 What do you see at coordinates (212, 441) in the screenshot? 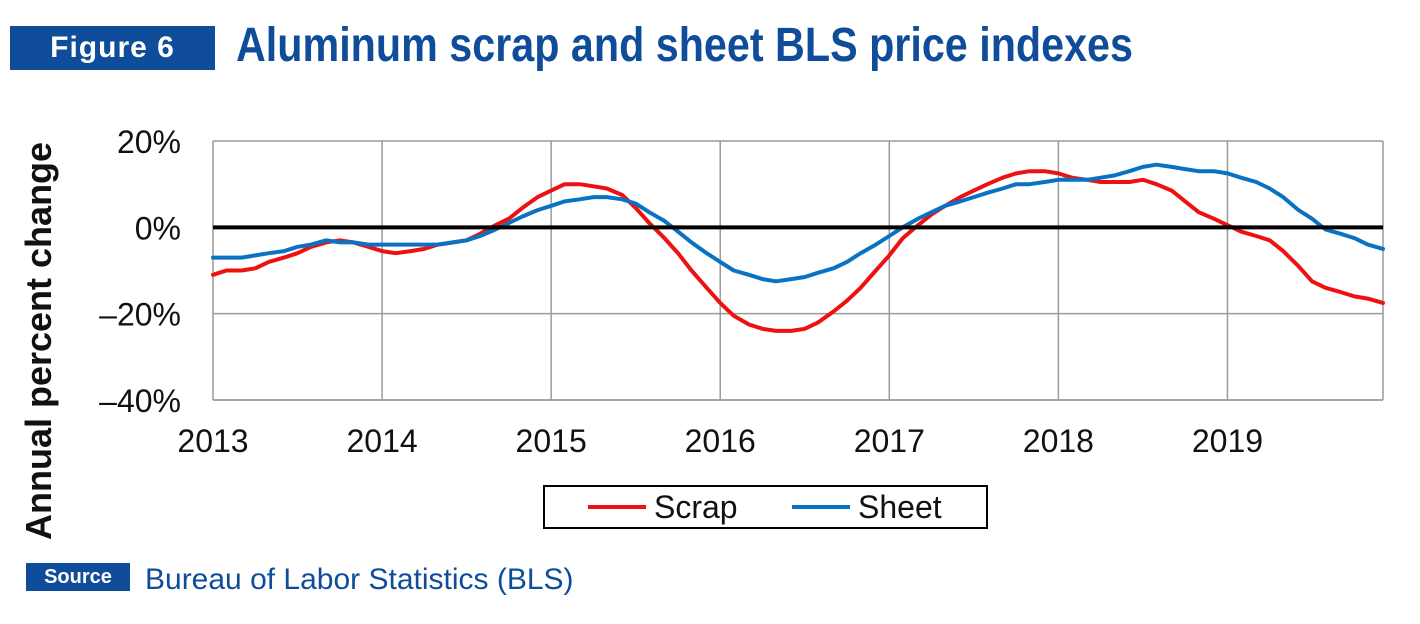
I see `x-tick-label: 2013` at bounding box center [212, 441].